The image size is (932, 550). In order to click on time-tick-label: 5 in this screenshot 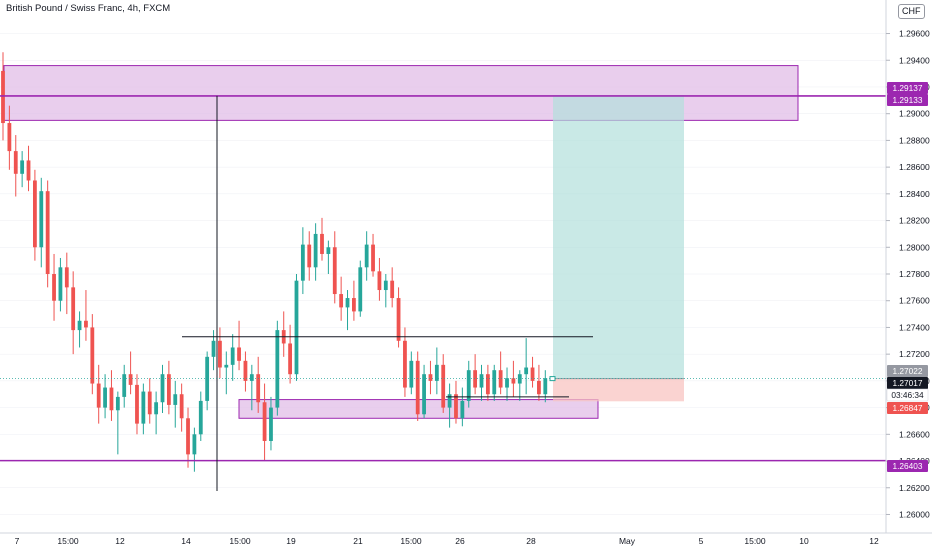, I will do `click(701, 541)`.